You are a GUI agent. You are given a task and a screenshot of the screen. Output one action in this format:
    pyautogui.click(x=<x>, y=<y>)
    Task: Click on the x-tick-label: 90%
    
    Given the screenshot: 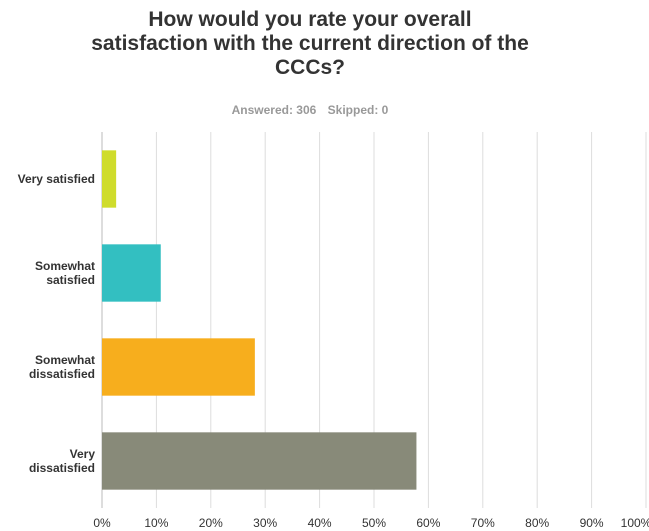 What is the action you would take?
    pyautogui.click(x=592, y=523)
    